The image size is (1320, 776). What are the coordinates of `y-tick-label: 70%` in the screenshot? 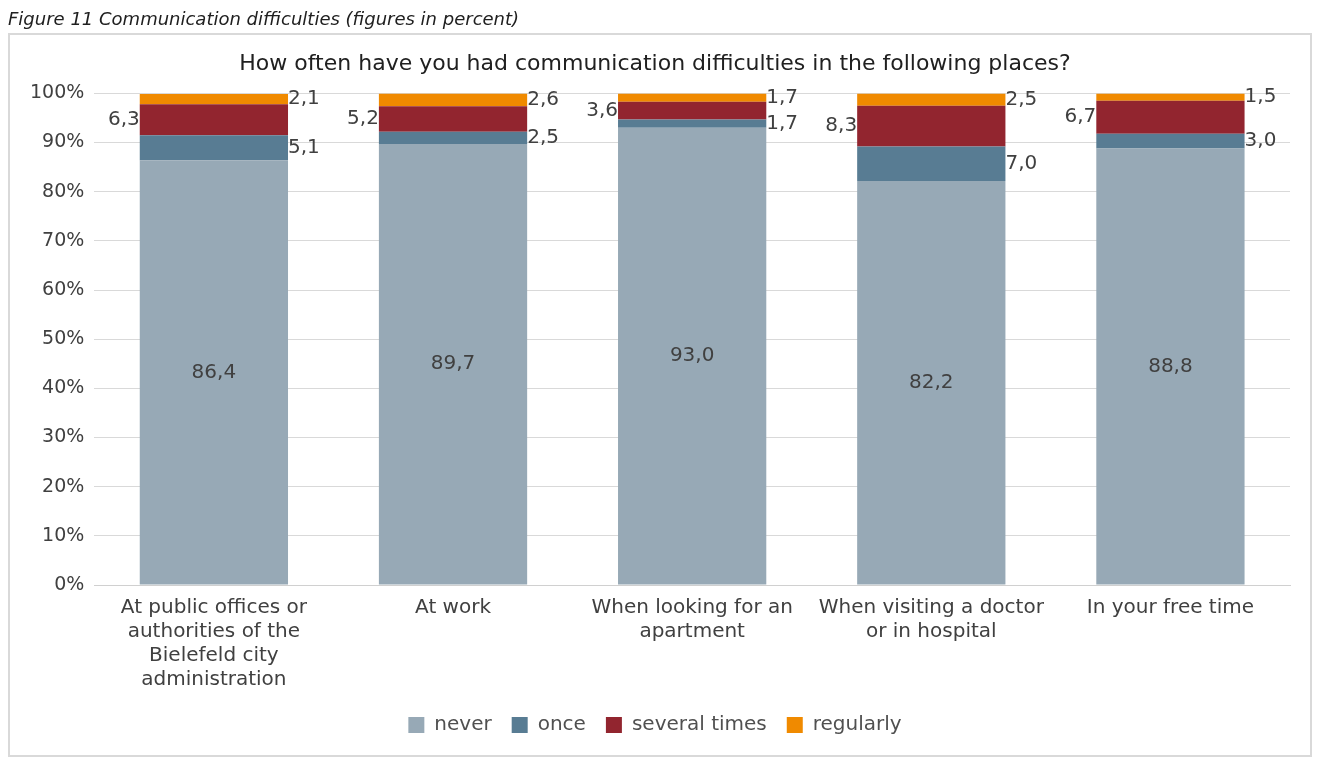 It's located at (63, 238).